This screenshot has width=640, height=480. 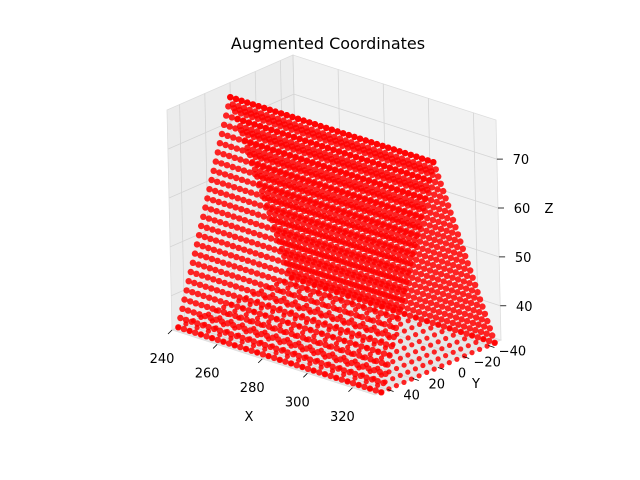 I want to click on y-tick, so click(x=441, y=368).